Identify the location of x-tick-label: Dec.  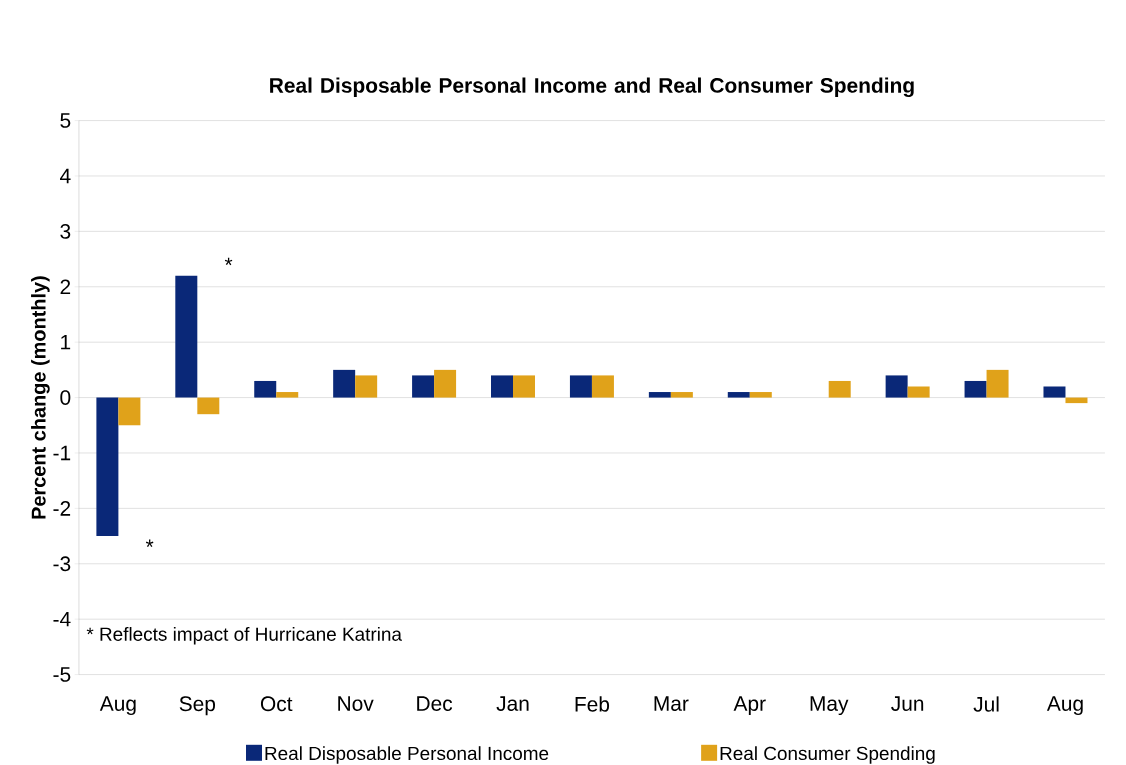
(435, 703).